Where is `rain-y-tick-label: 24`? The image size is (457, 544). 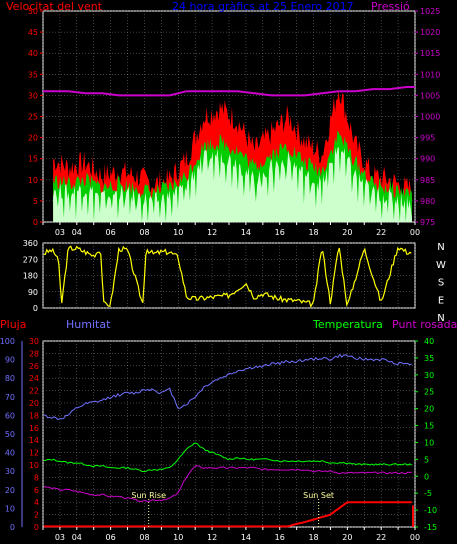 rain-y-tick-label: 24 is located at coordinates (34, 378).